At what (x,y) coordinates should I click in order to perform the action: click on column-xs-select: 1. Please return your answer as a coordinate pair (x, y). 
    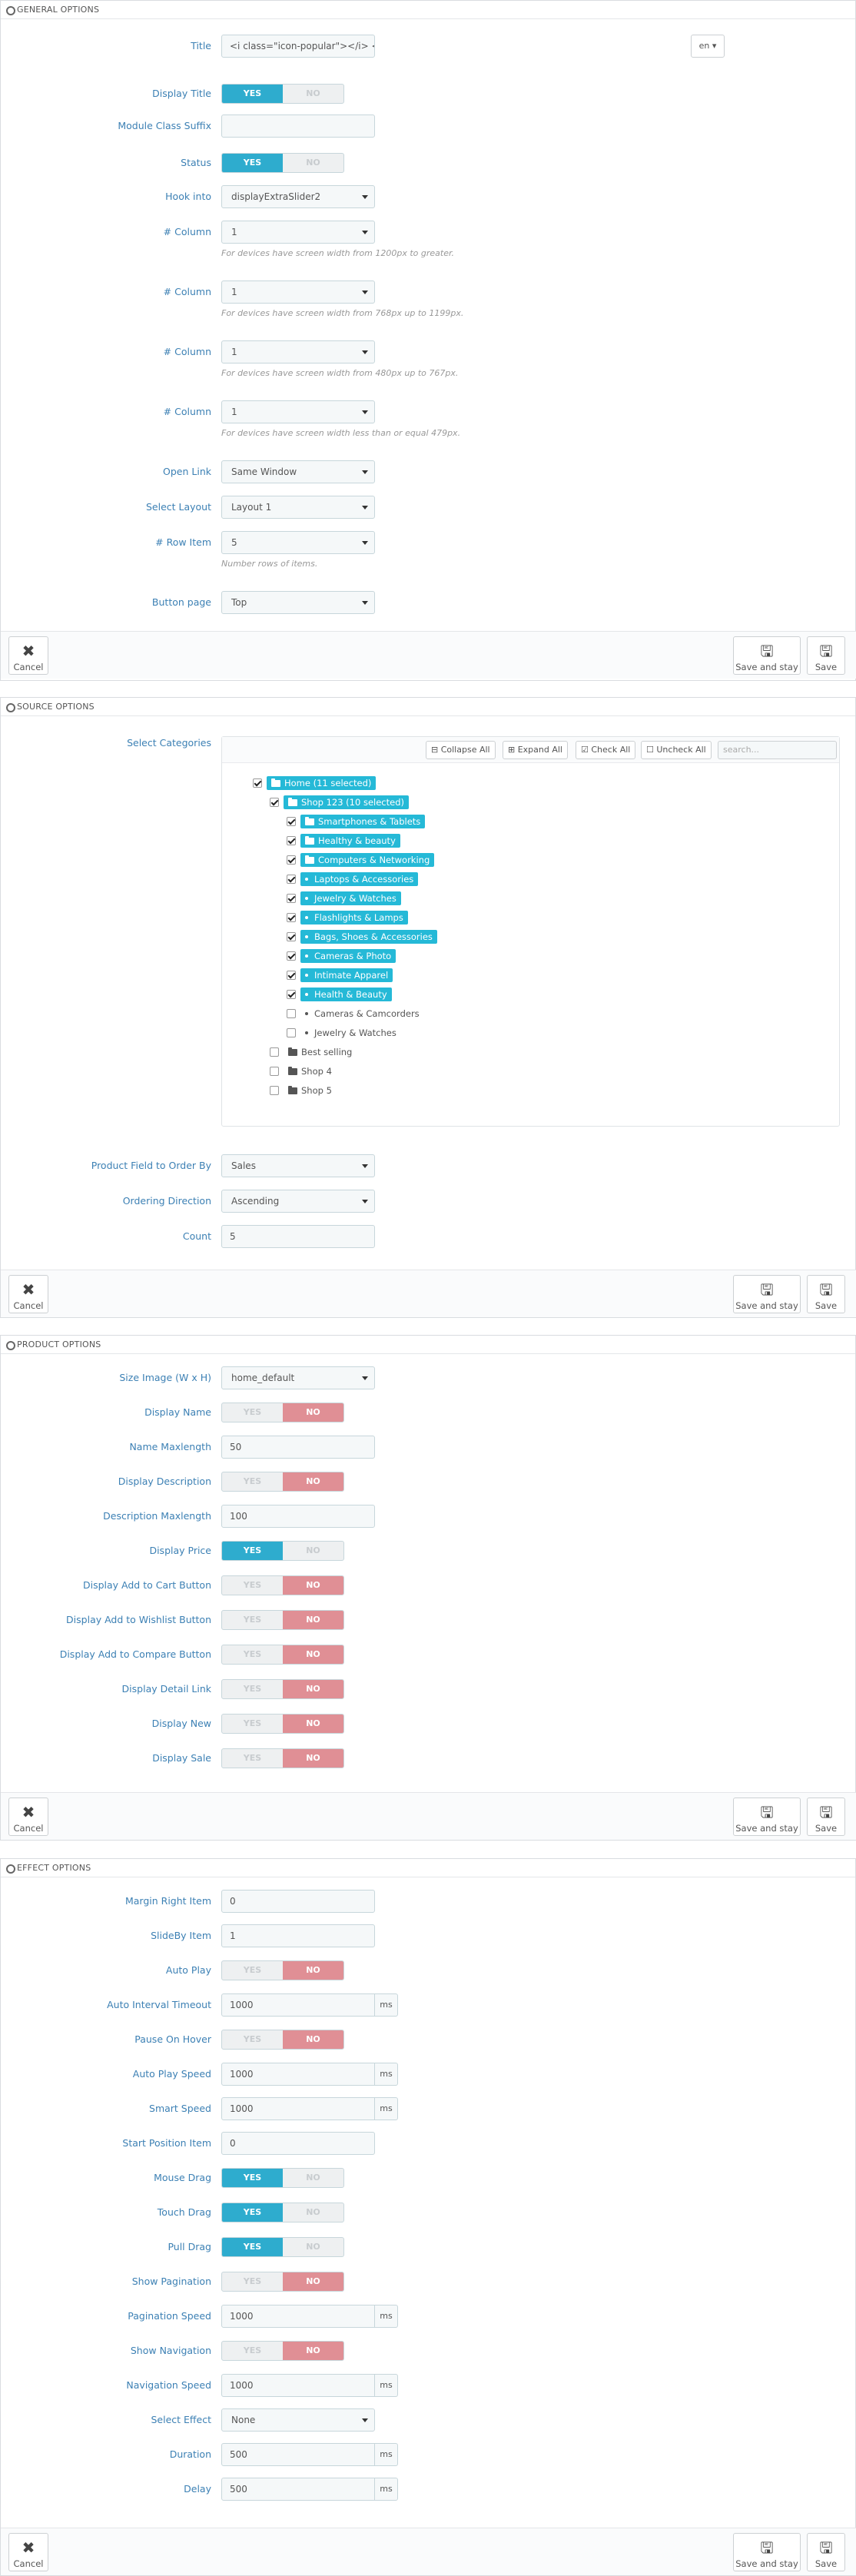
    Looking at the image, I should click on (298, 411).